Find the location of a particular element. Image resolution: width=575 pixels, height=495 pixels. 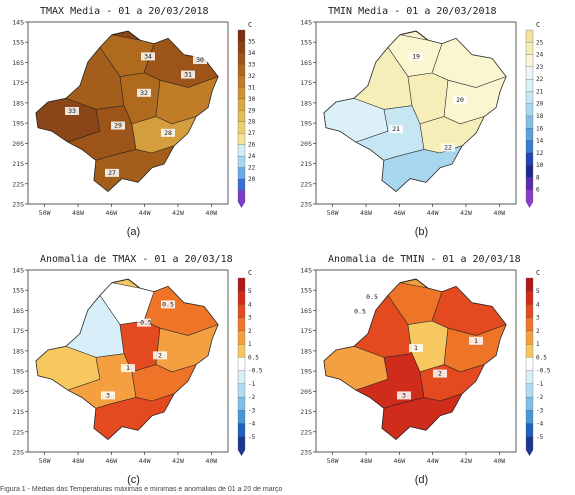

colorbar-label: 20 is located at coordinates (540, 104).